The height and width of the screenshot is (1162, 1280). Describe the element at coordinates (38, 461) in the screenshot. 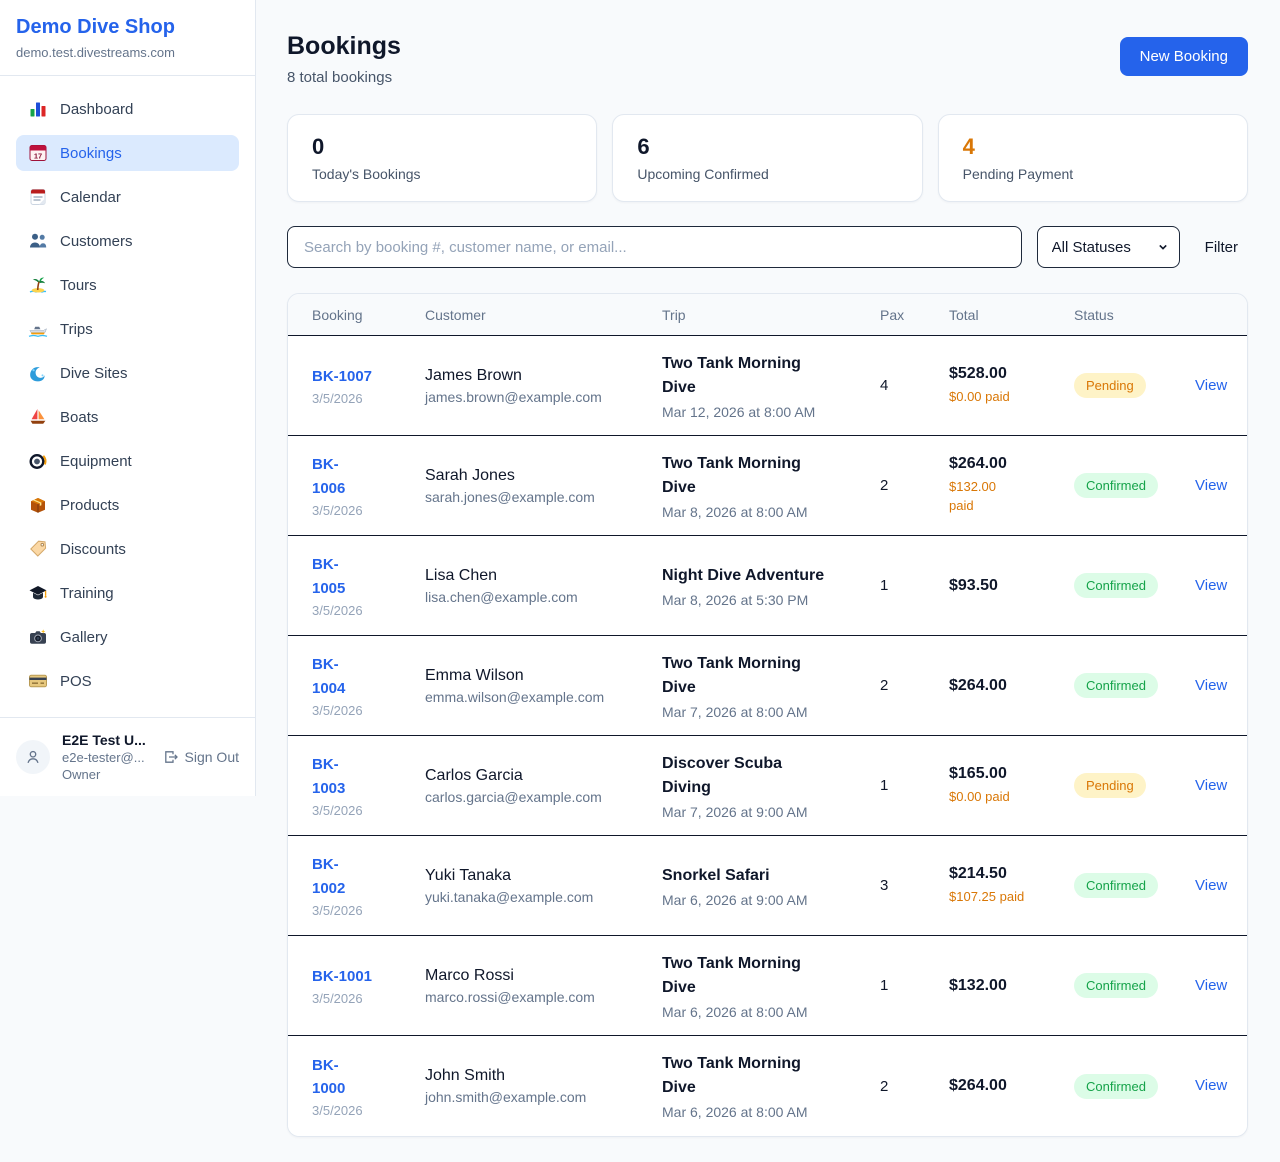

I see `diving-mask-icon` at that location.